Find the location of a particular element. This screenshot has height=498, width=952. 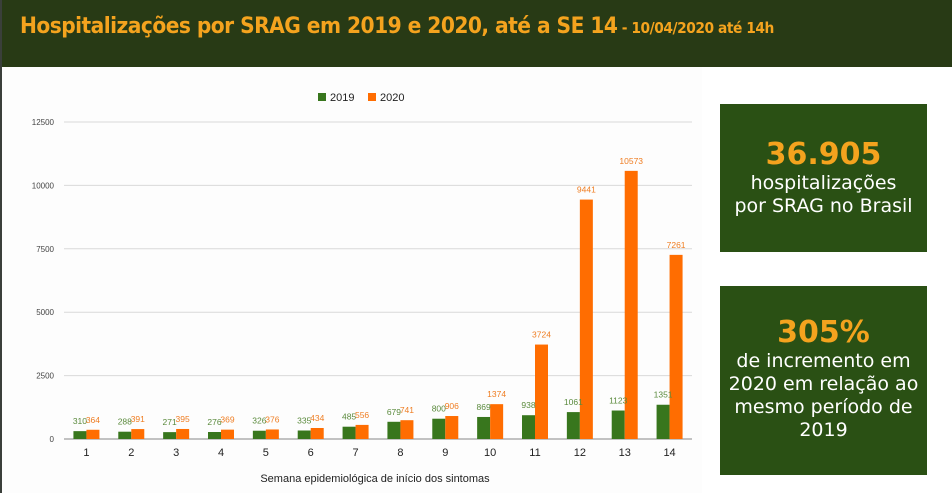

x-tick-label: 1 is located at coordinates (86, 453).